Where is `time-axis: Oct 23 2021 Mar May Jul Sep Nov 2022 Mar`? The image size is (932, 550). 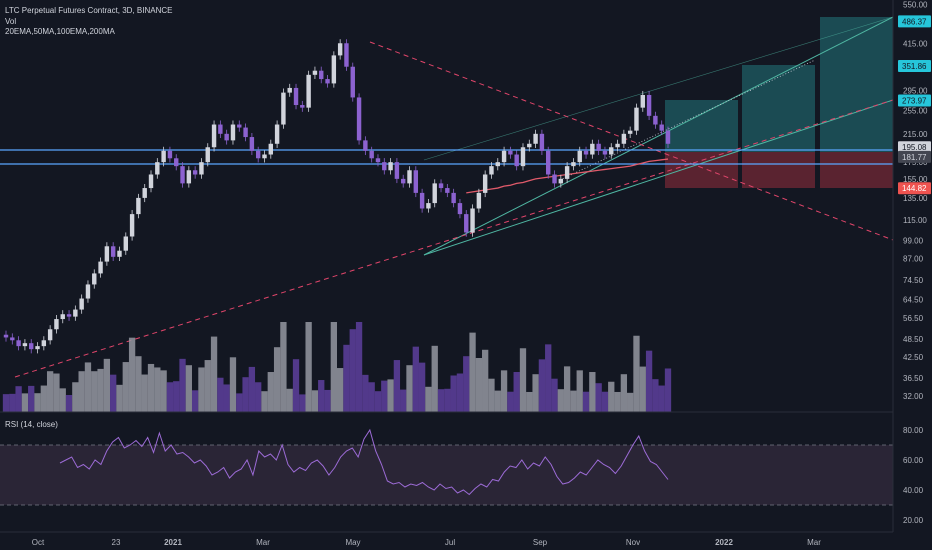 time-axis: Oct 23 2021 Mar May Jul Sep Nov 2022 Mar is located at coordinates (446, 539).